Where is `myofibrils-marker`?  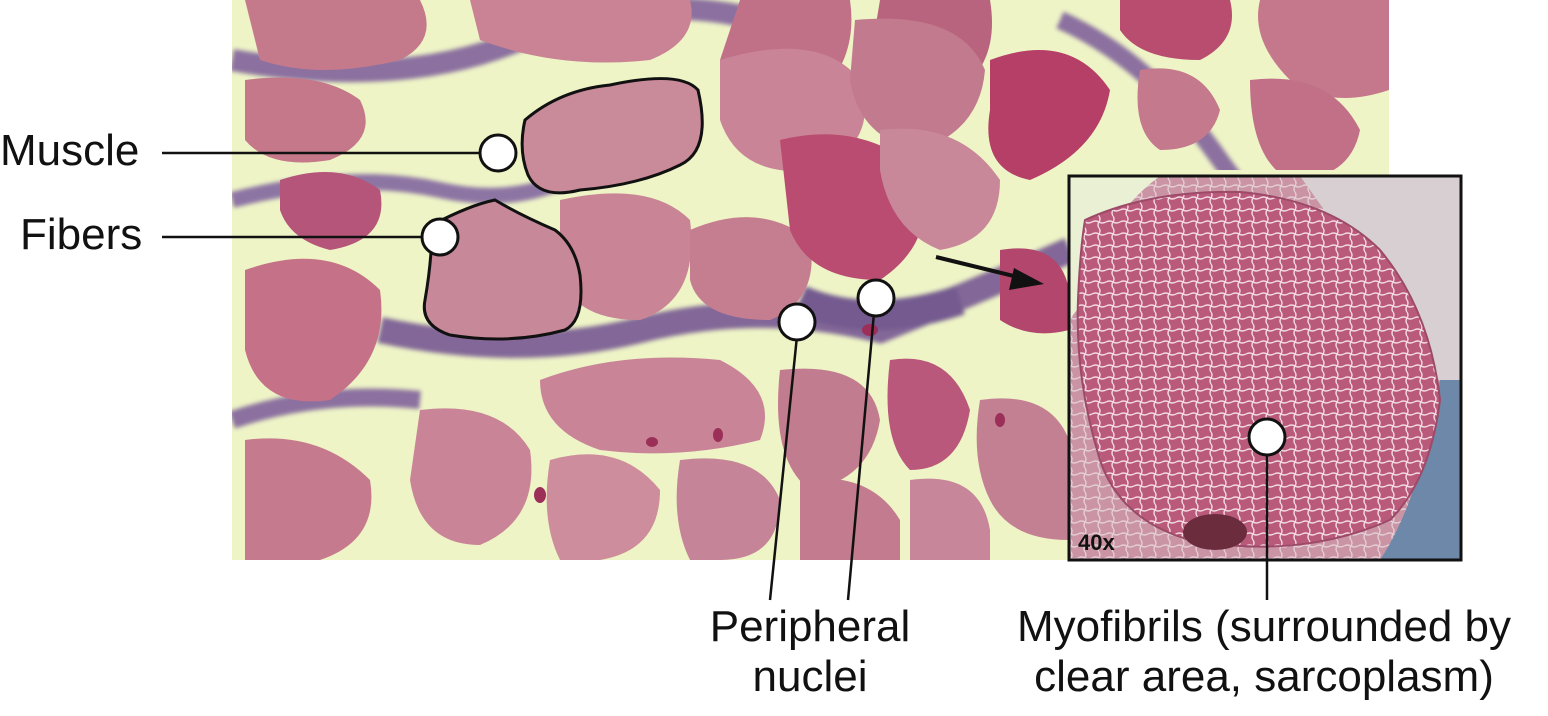
myofibrils-marker is located at coordinates (1267, 437).